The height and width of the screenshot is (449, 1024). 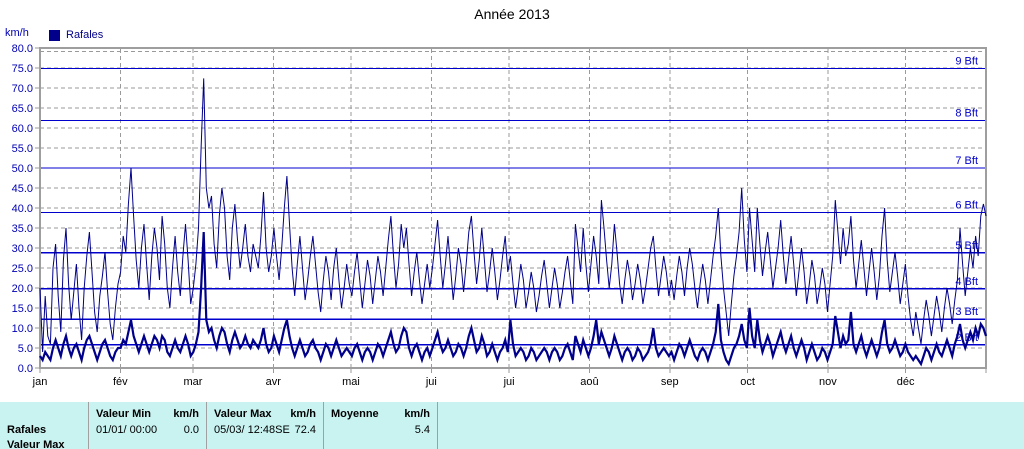 I want to click on beaufort-label: 3 Bft, so click(x=966, y=312).